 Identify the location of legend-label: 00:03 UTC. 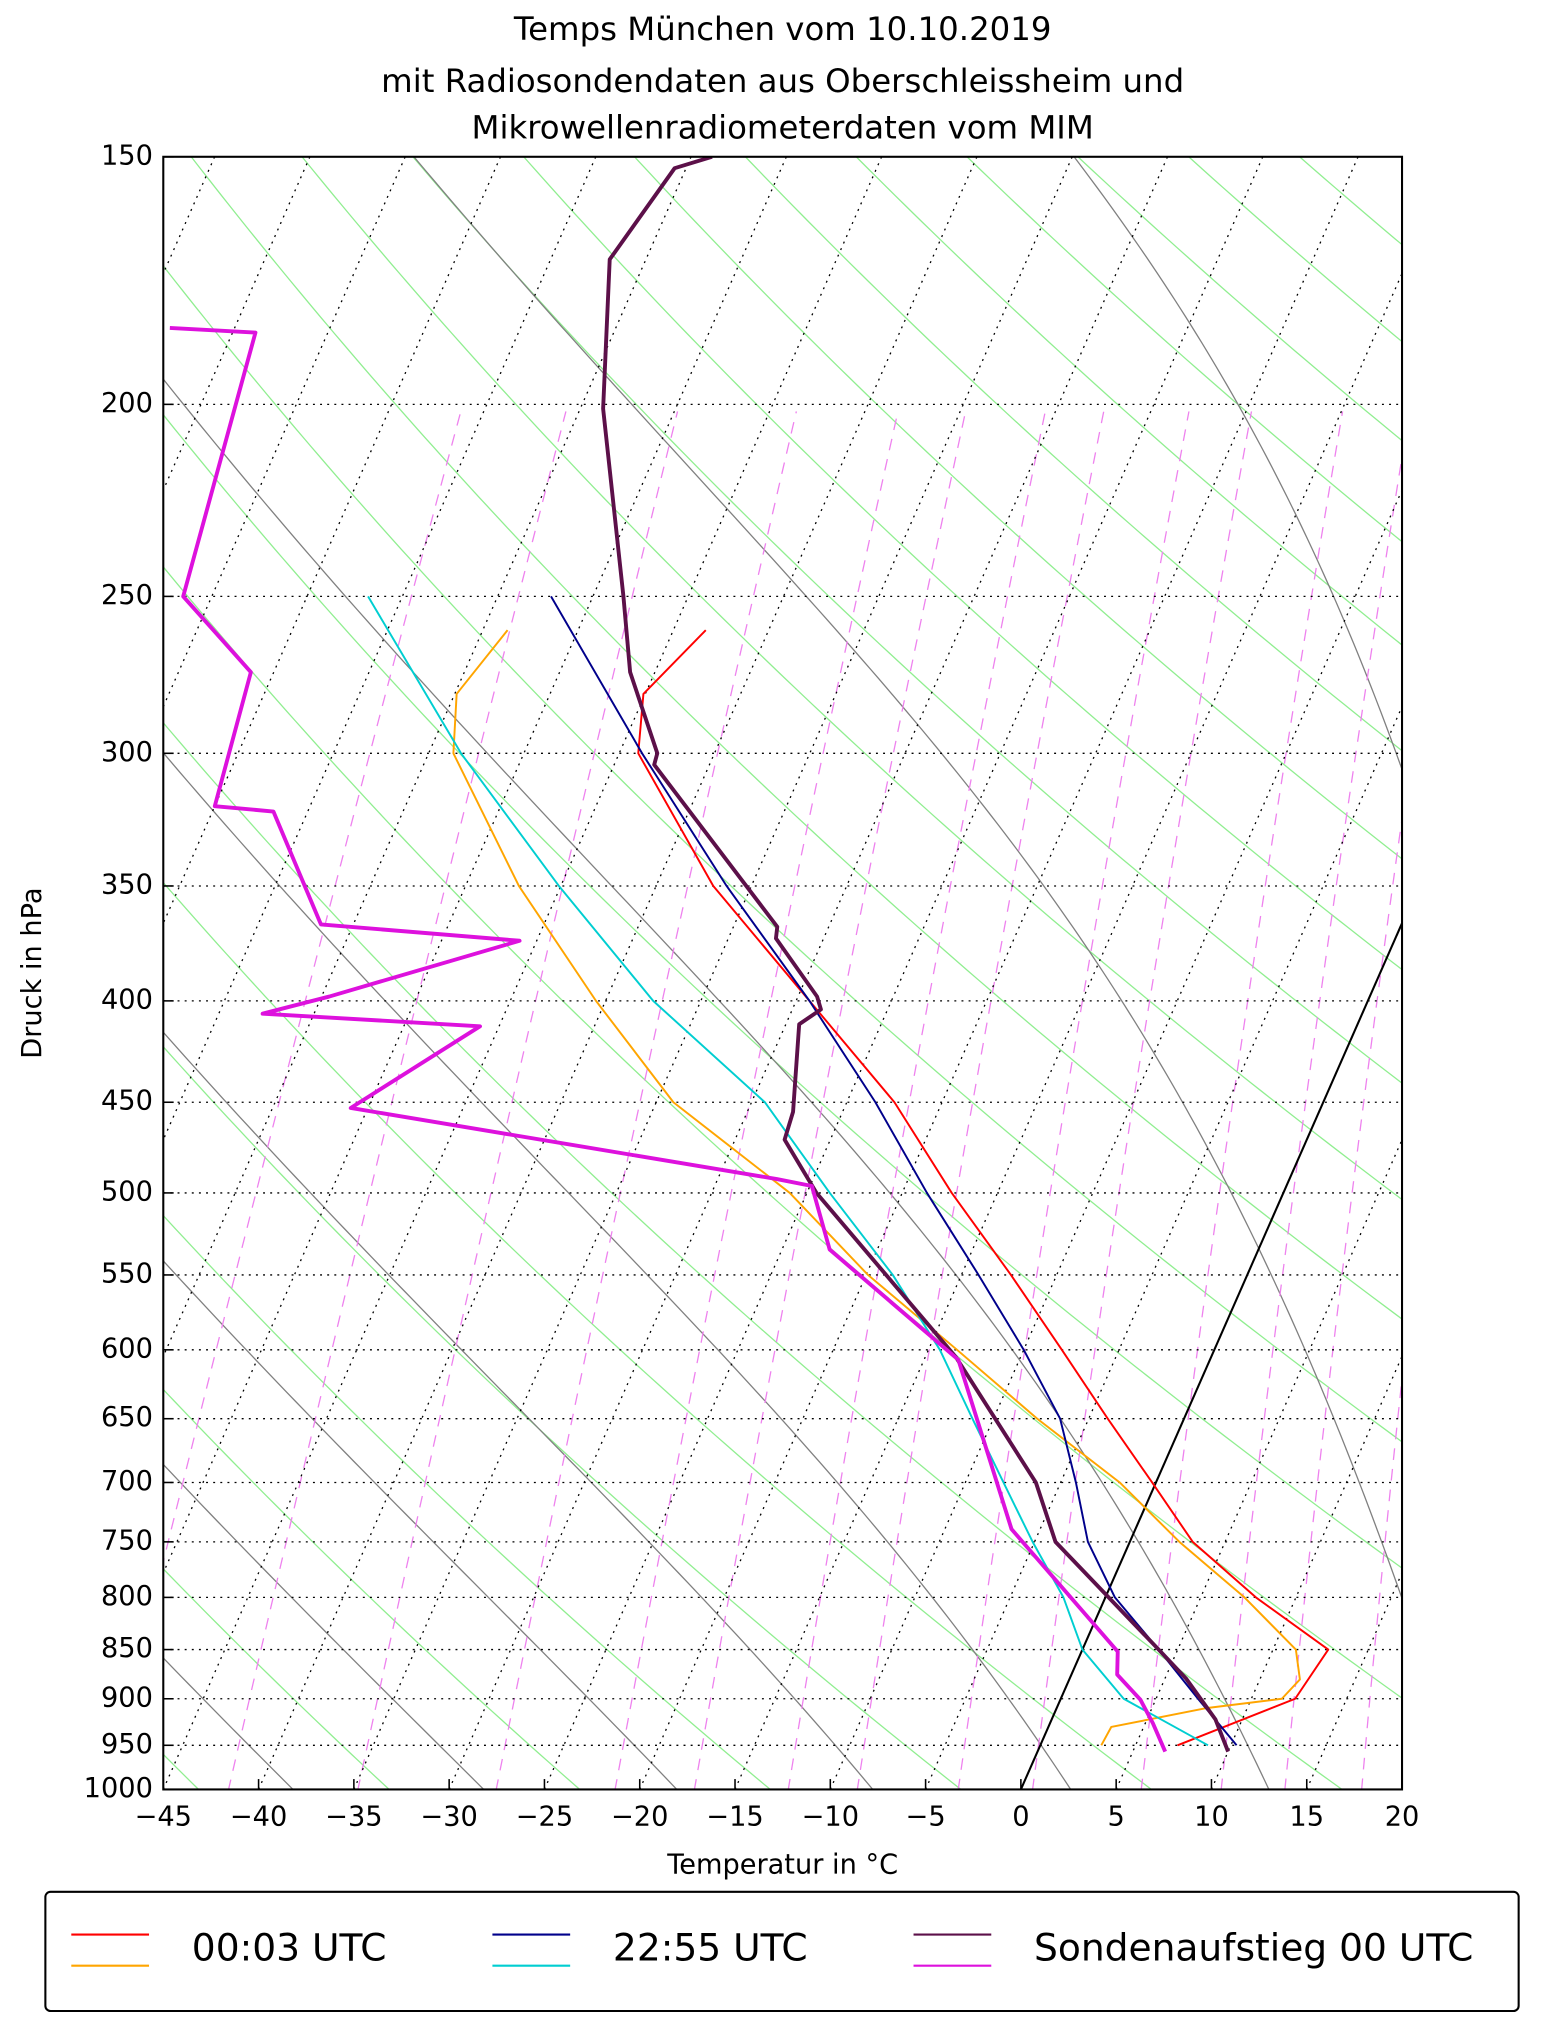
(289, 1948).